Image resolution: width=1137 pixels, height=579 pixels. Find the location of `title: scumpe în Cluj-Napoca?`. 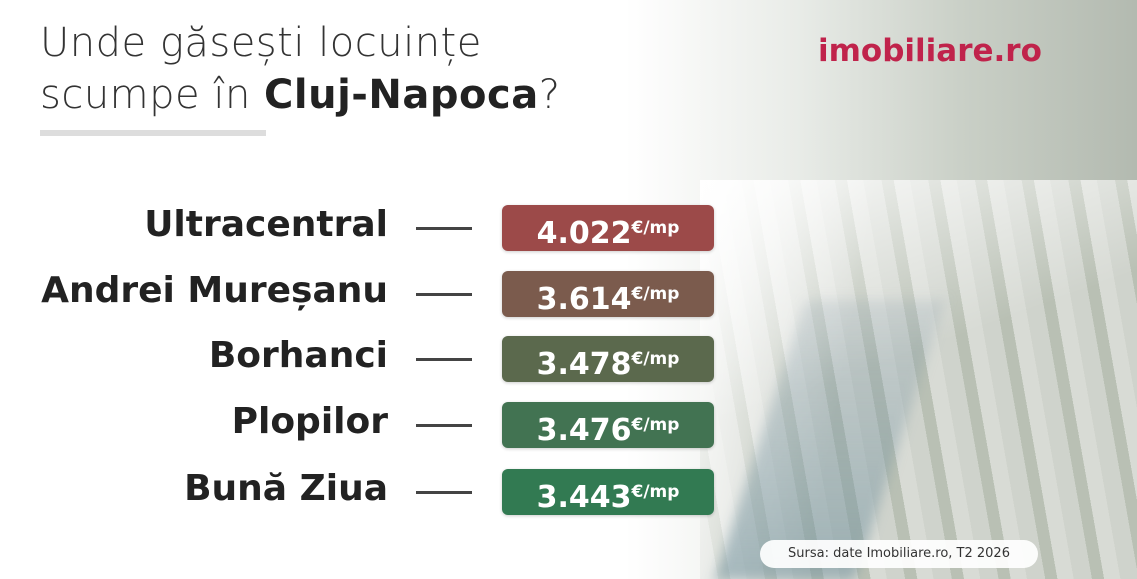

title: scumpe în Cluj-Napoca? is located at coordinates (300, 95).